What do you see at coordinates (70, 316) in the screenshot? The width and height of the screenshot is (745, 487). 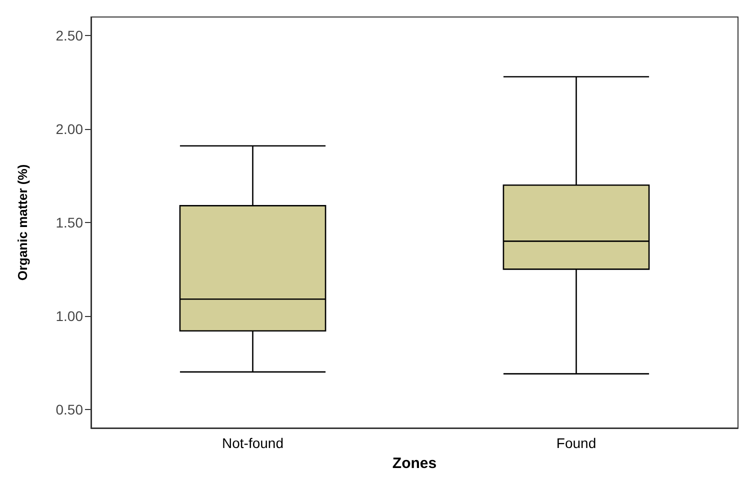 I see `y-tick-label: 1.00` at bounding box center [70, 316].